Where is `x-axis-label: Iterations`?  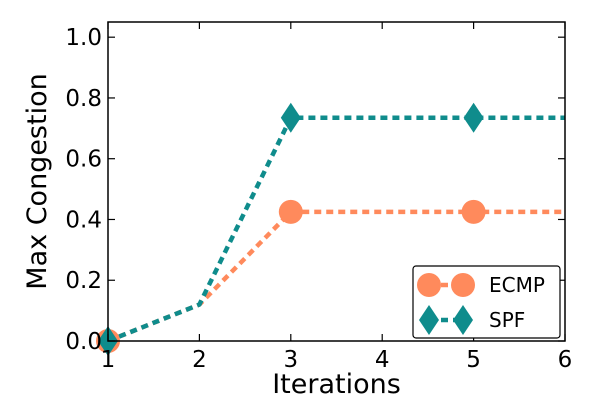 x-axis-label: Iterations is located at coordinates (336, 384).